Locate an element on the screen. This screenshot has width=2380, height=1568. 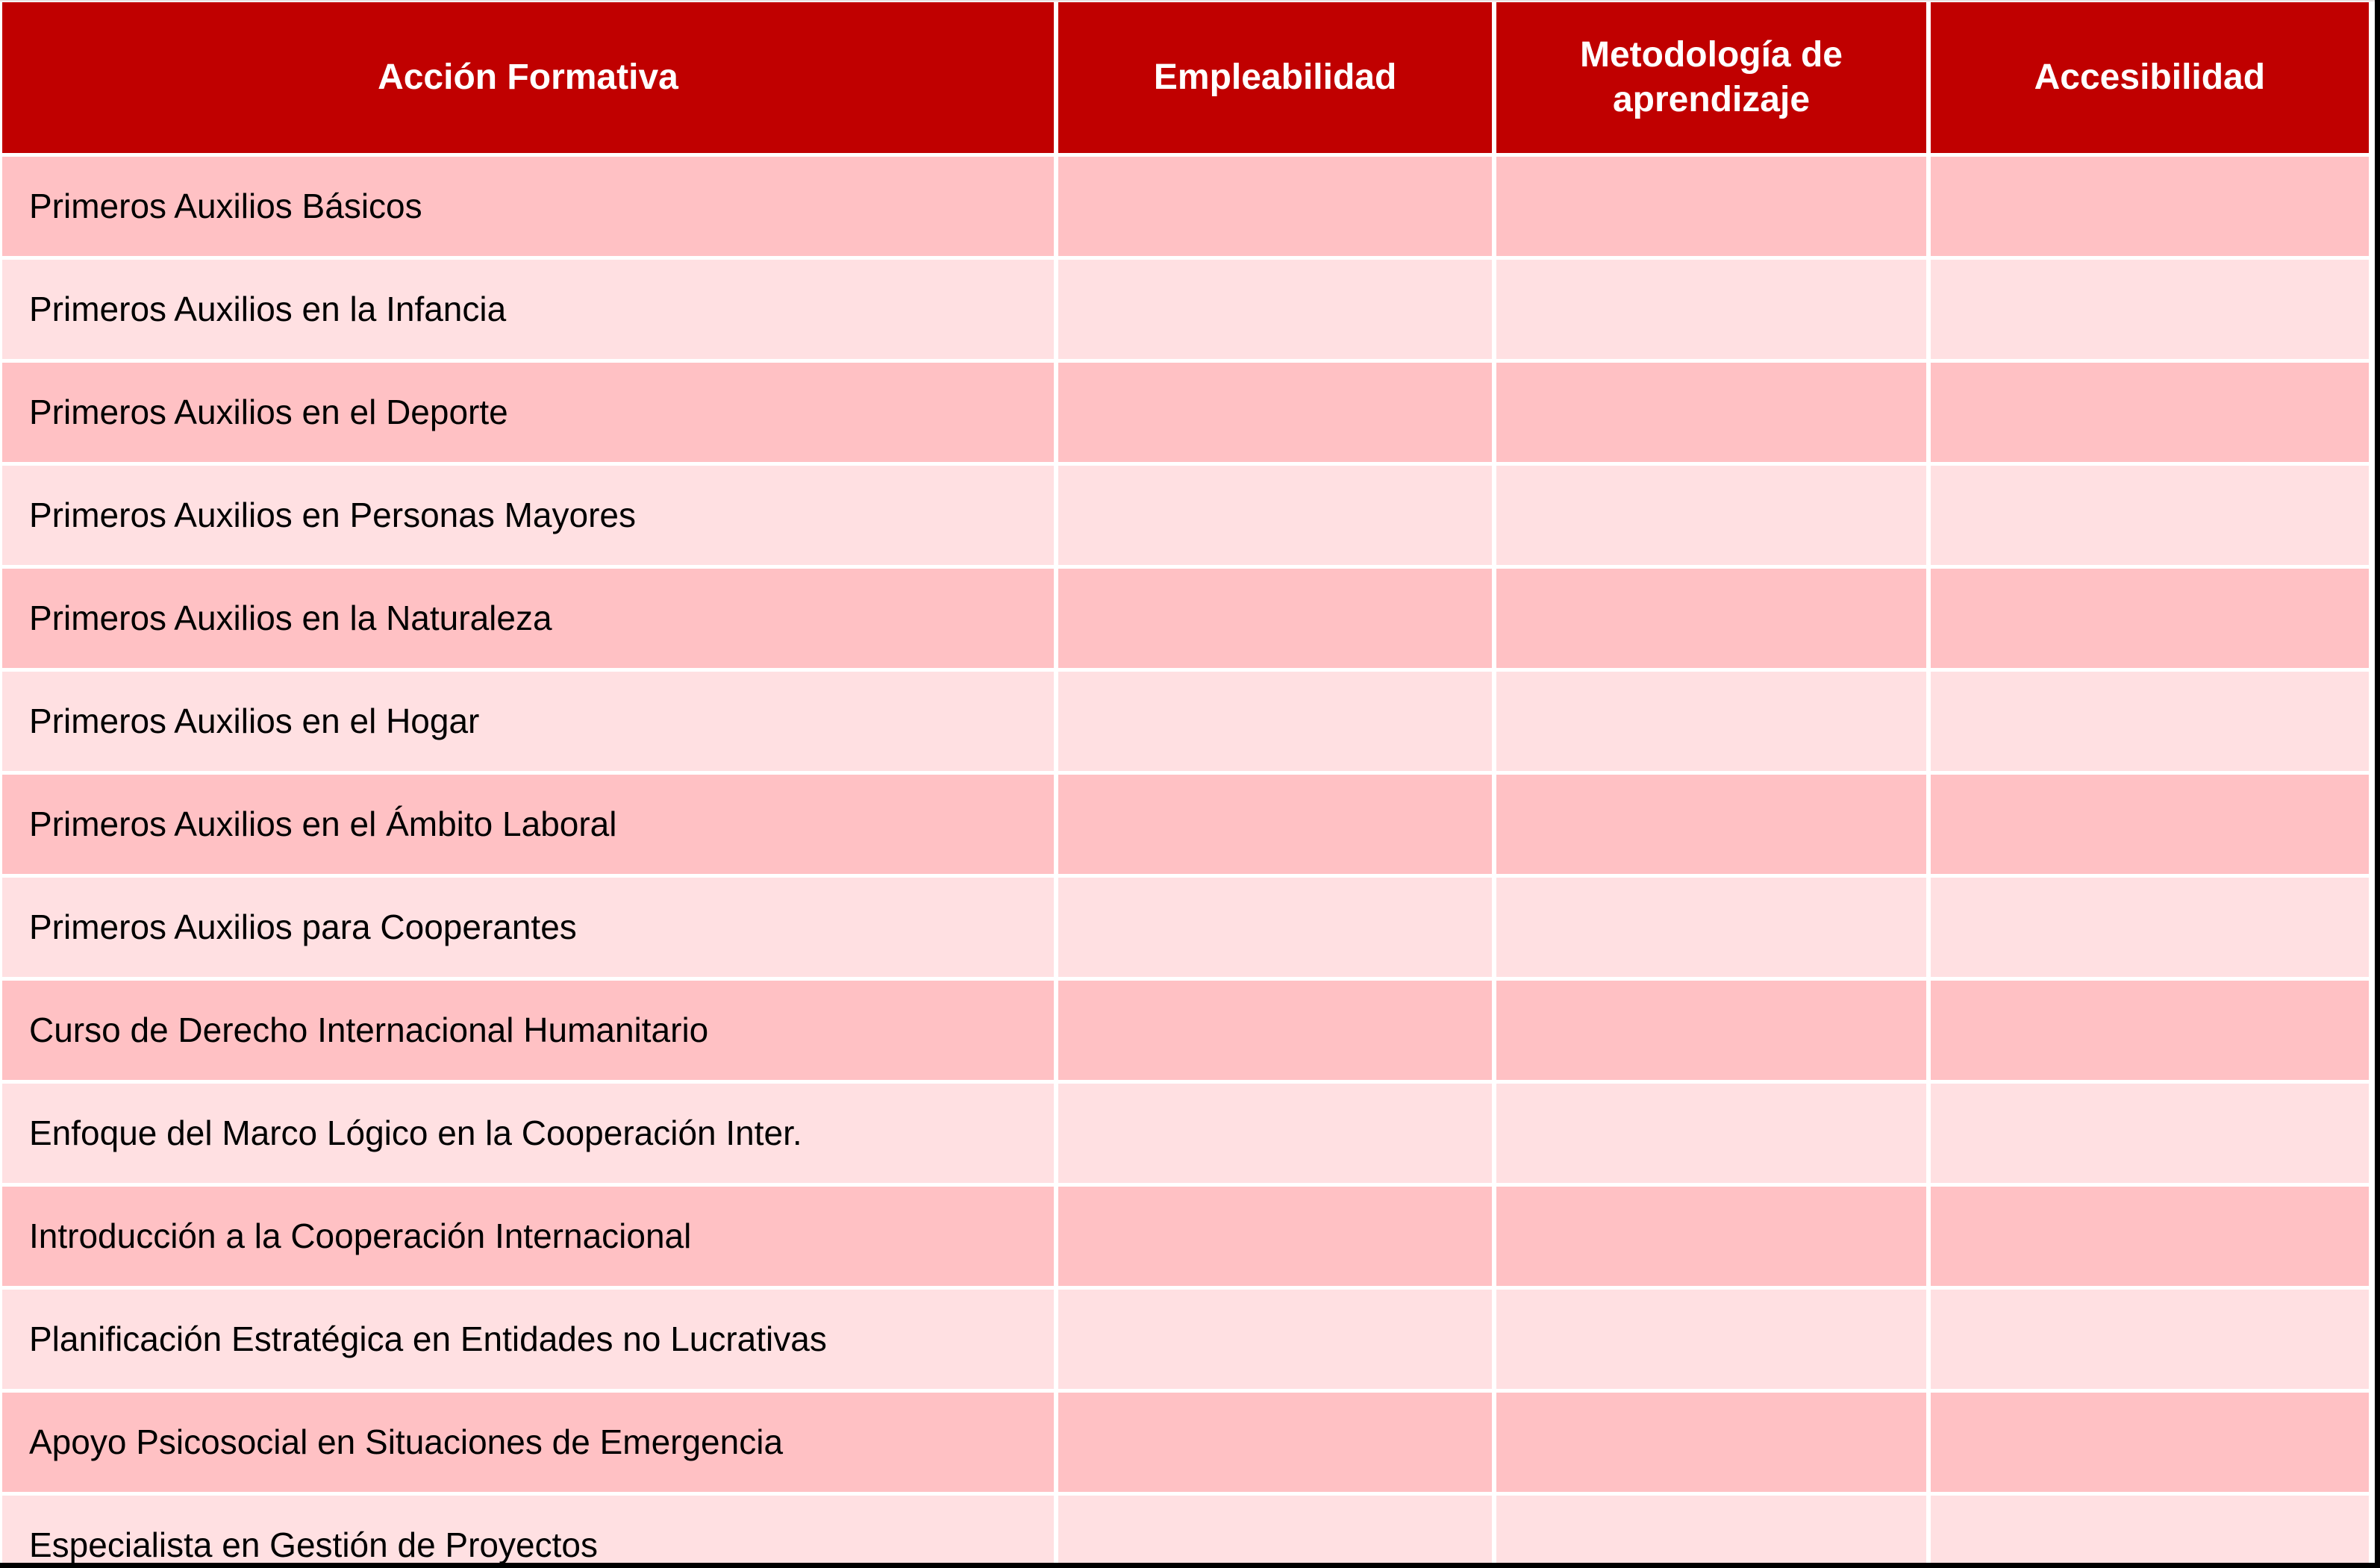
right-border-line is located at coordinates (2377, 784).